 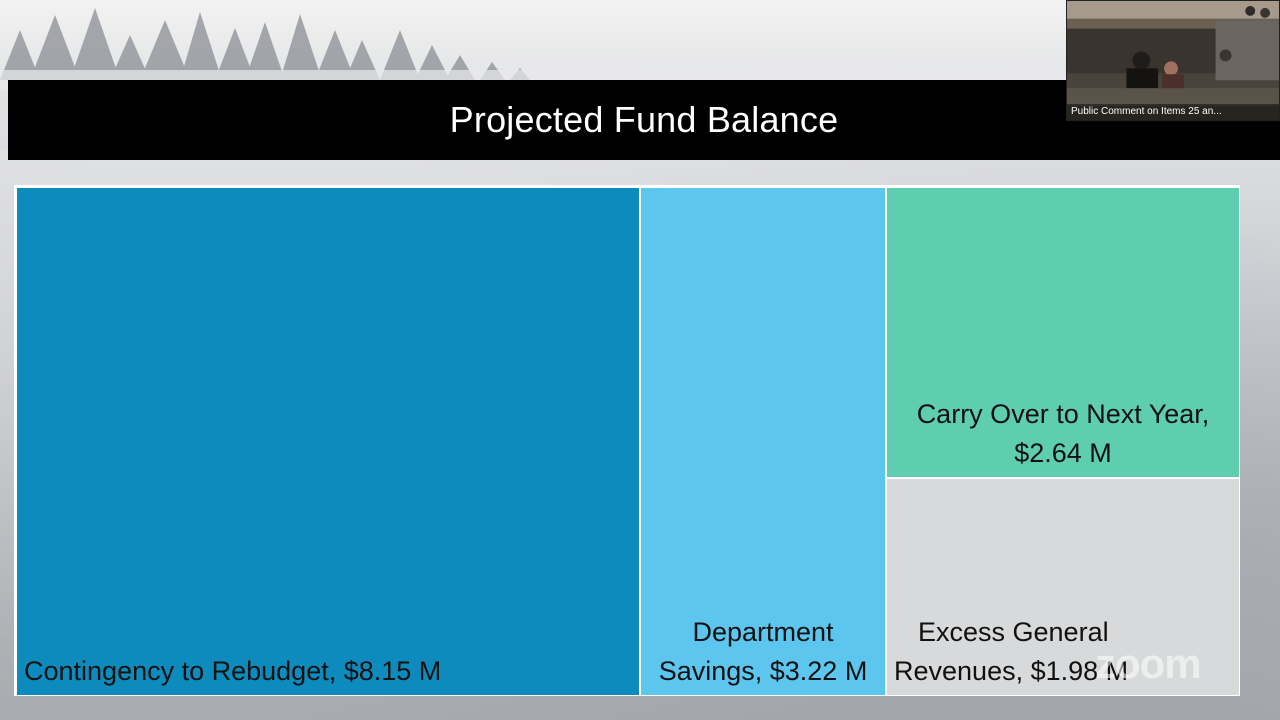 What do you see at coordinates (1063, 453) in the screenshot?
I see `tile-label-line: $2.64 M` at bounding box center [1063, 453].